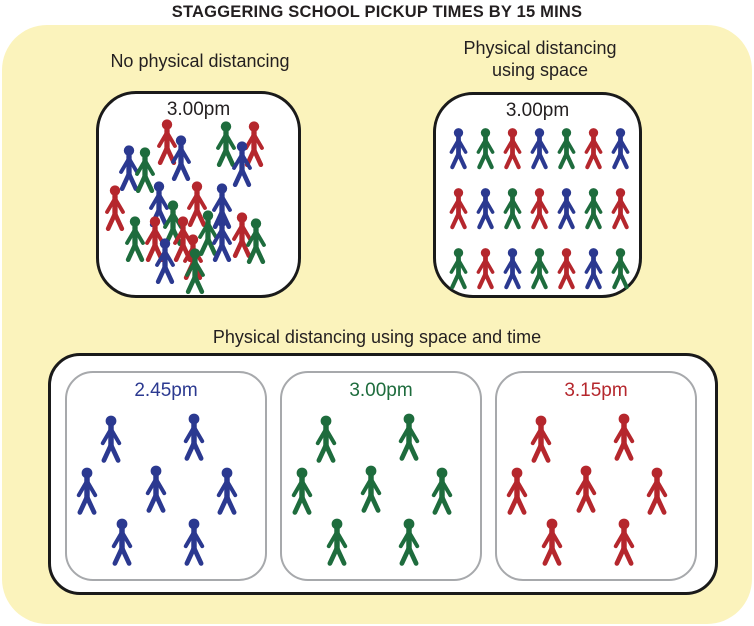 This screenshot has width=754, height=626. I want to click on no-distancing-label: No physical distancing, so click(200, 61).